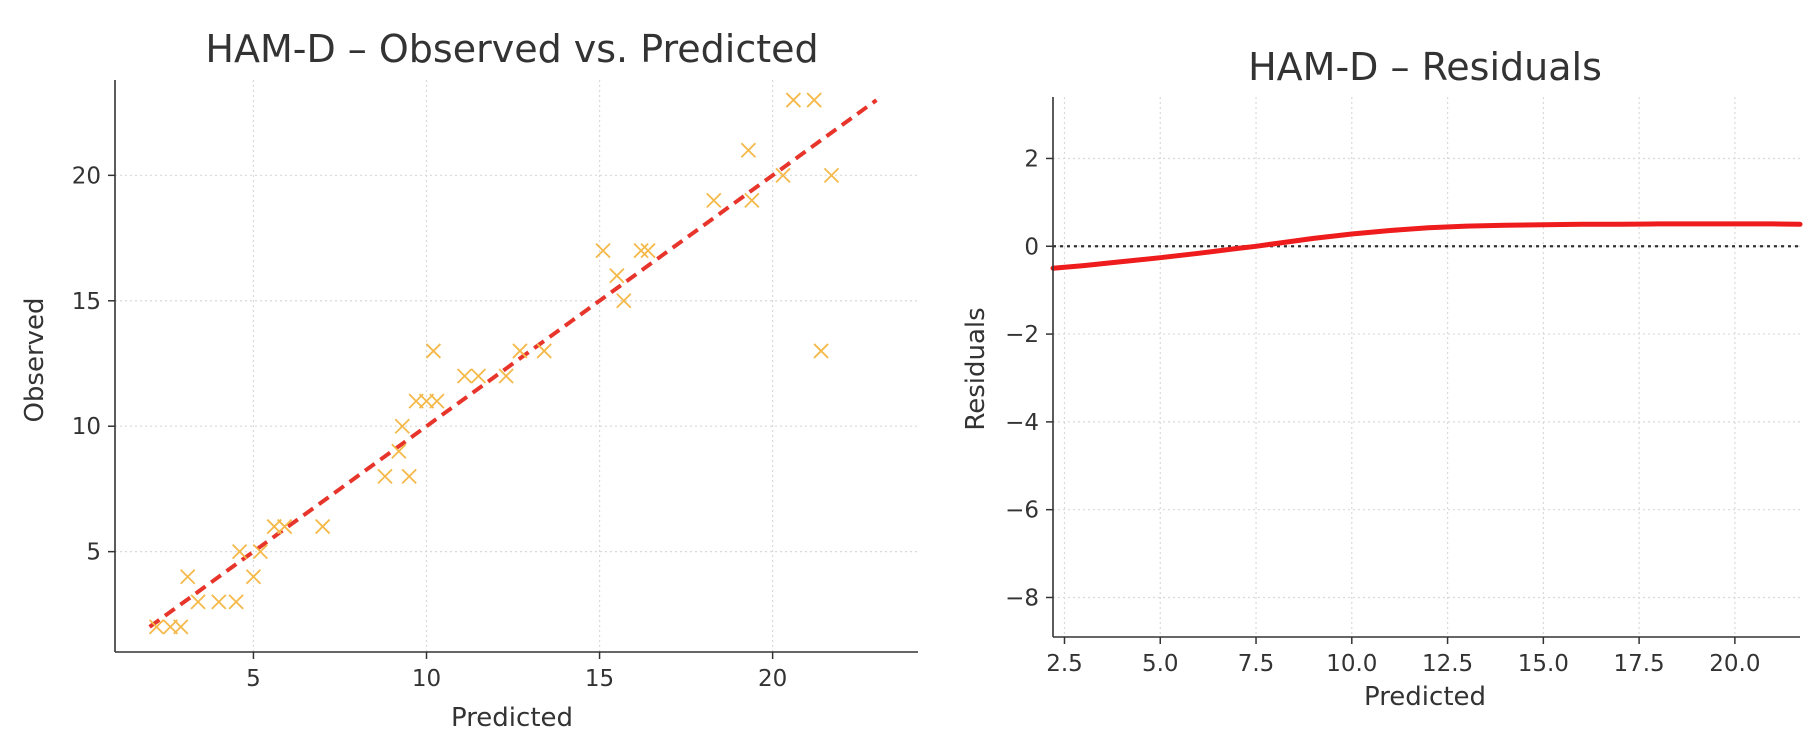 The height and width of the screenshot is (742, 1819). I want to click on left-y-tick-labels: 5 10 15 20, so click(86, 364).